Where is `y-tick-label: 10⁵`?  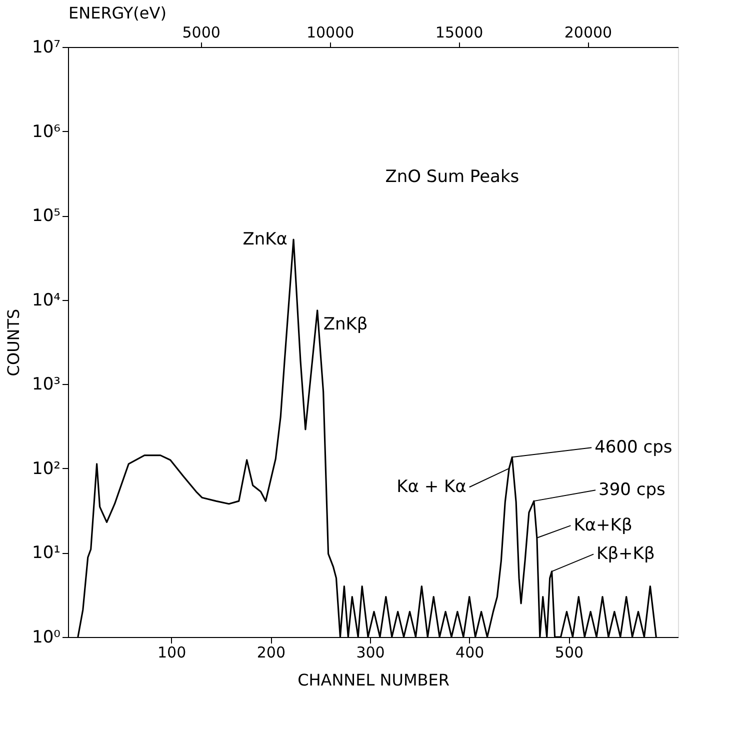
y-tick-label: 10⁵ is located at coordinates (46, 216).